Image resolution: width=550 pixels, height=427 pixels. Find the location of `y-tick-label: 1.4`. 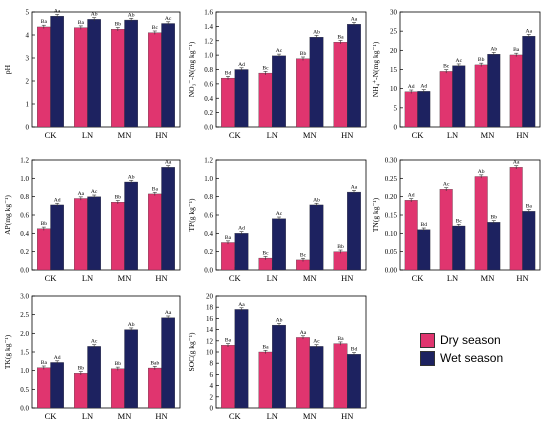

y-tick-label: 1.4 is located at coordinates (208, 27).